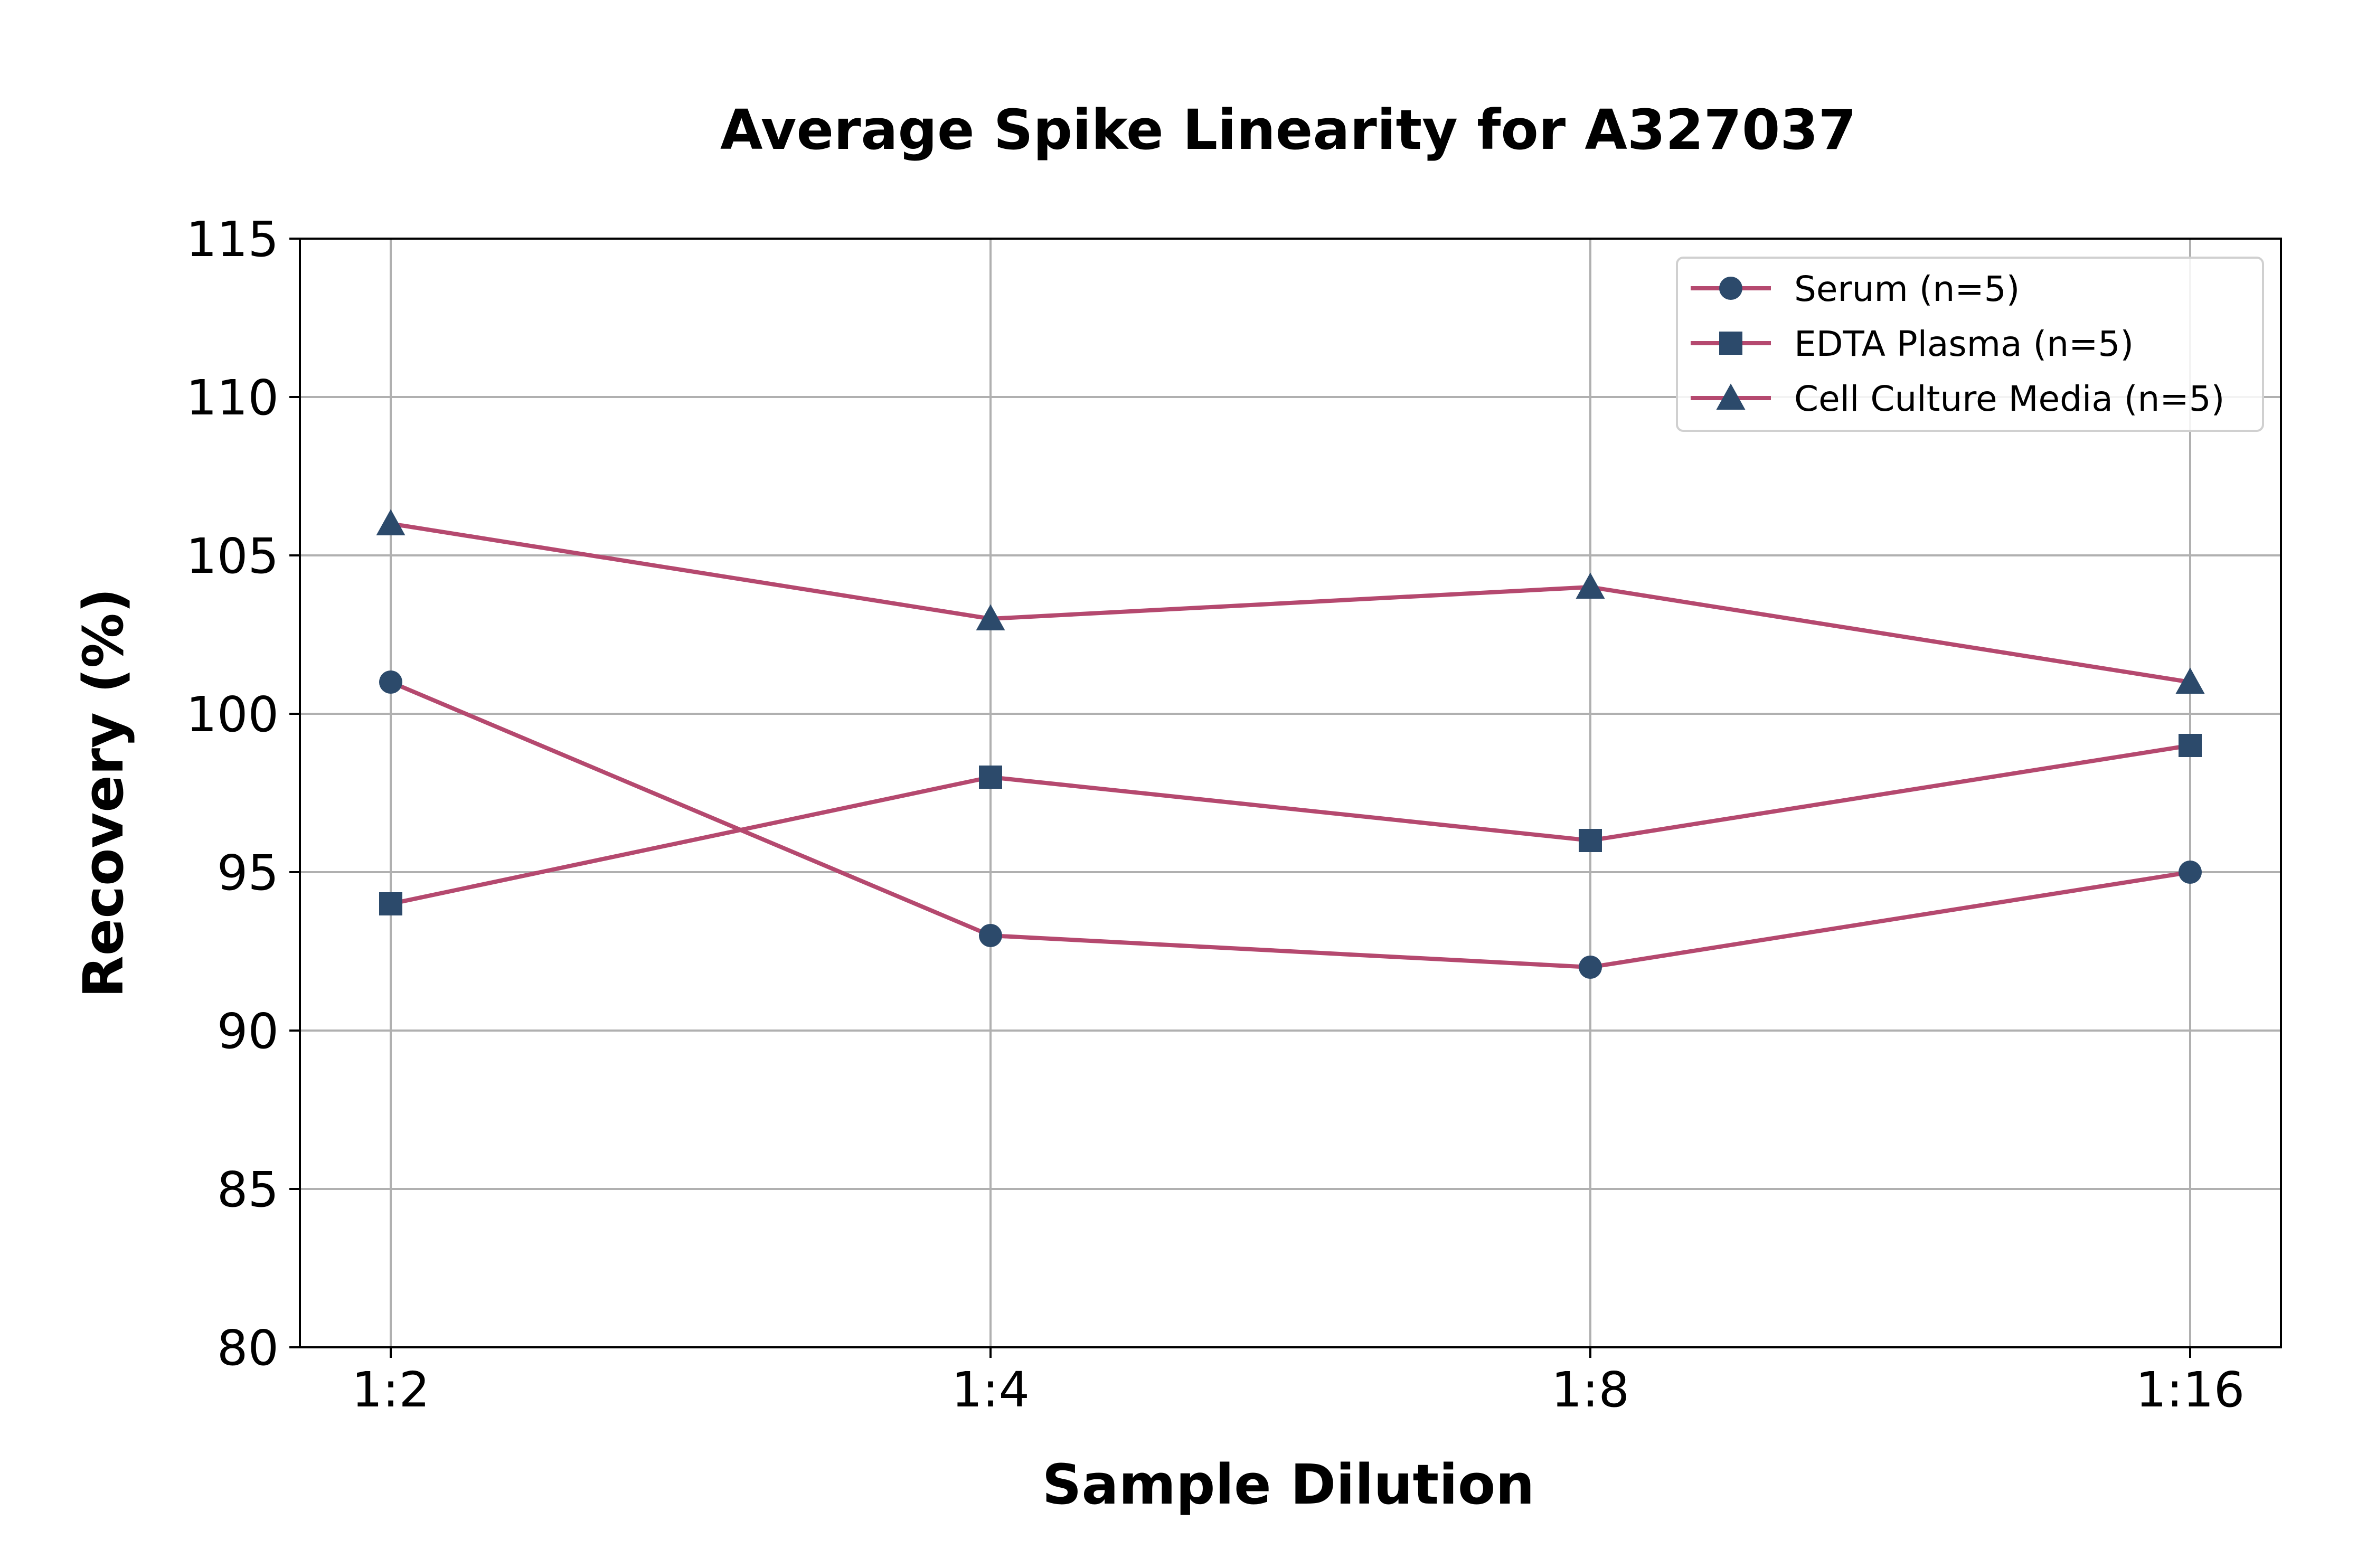 The width and height of the screenshot is (2376, 1568). What do you see at coordinates (248, 1189) in the screenshot?
I see `y-tick-label: 85` at bounding box center [248, 1189].